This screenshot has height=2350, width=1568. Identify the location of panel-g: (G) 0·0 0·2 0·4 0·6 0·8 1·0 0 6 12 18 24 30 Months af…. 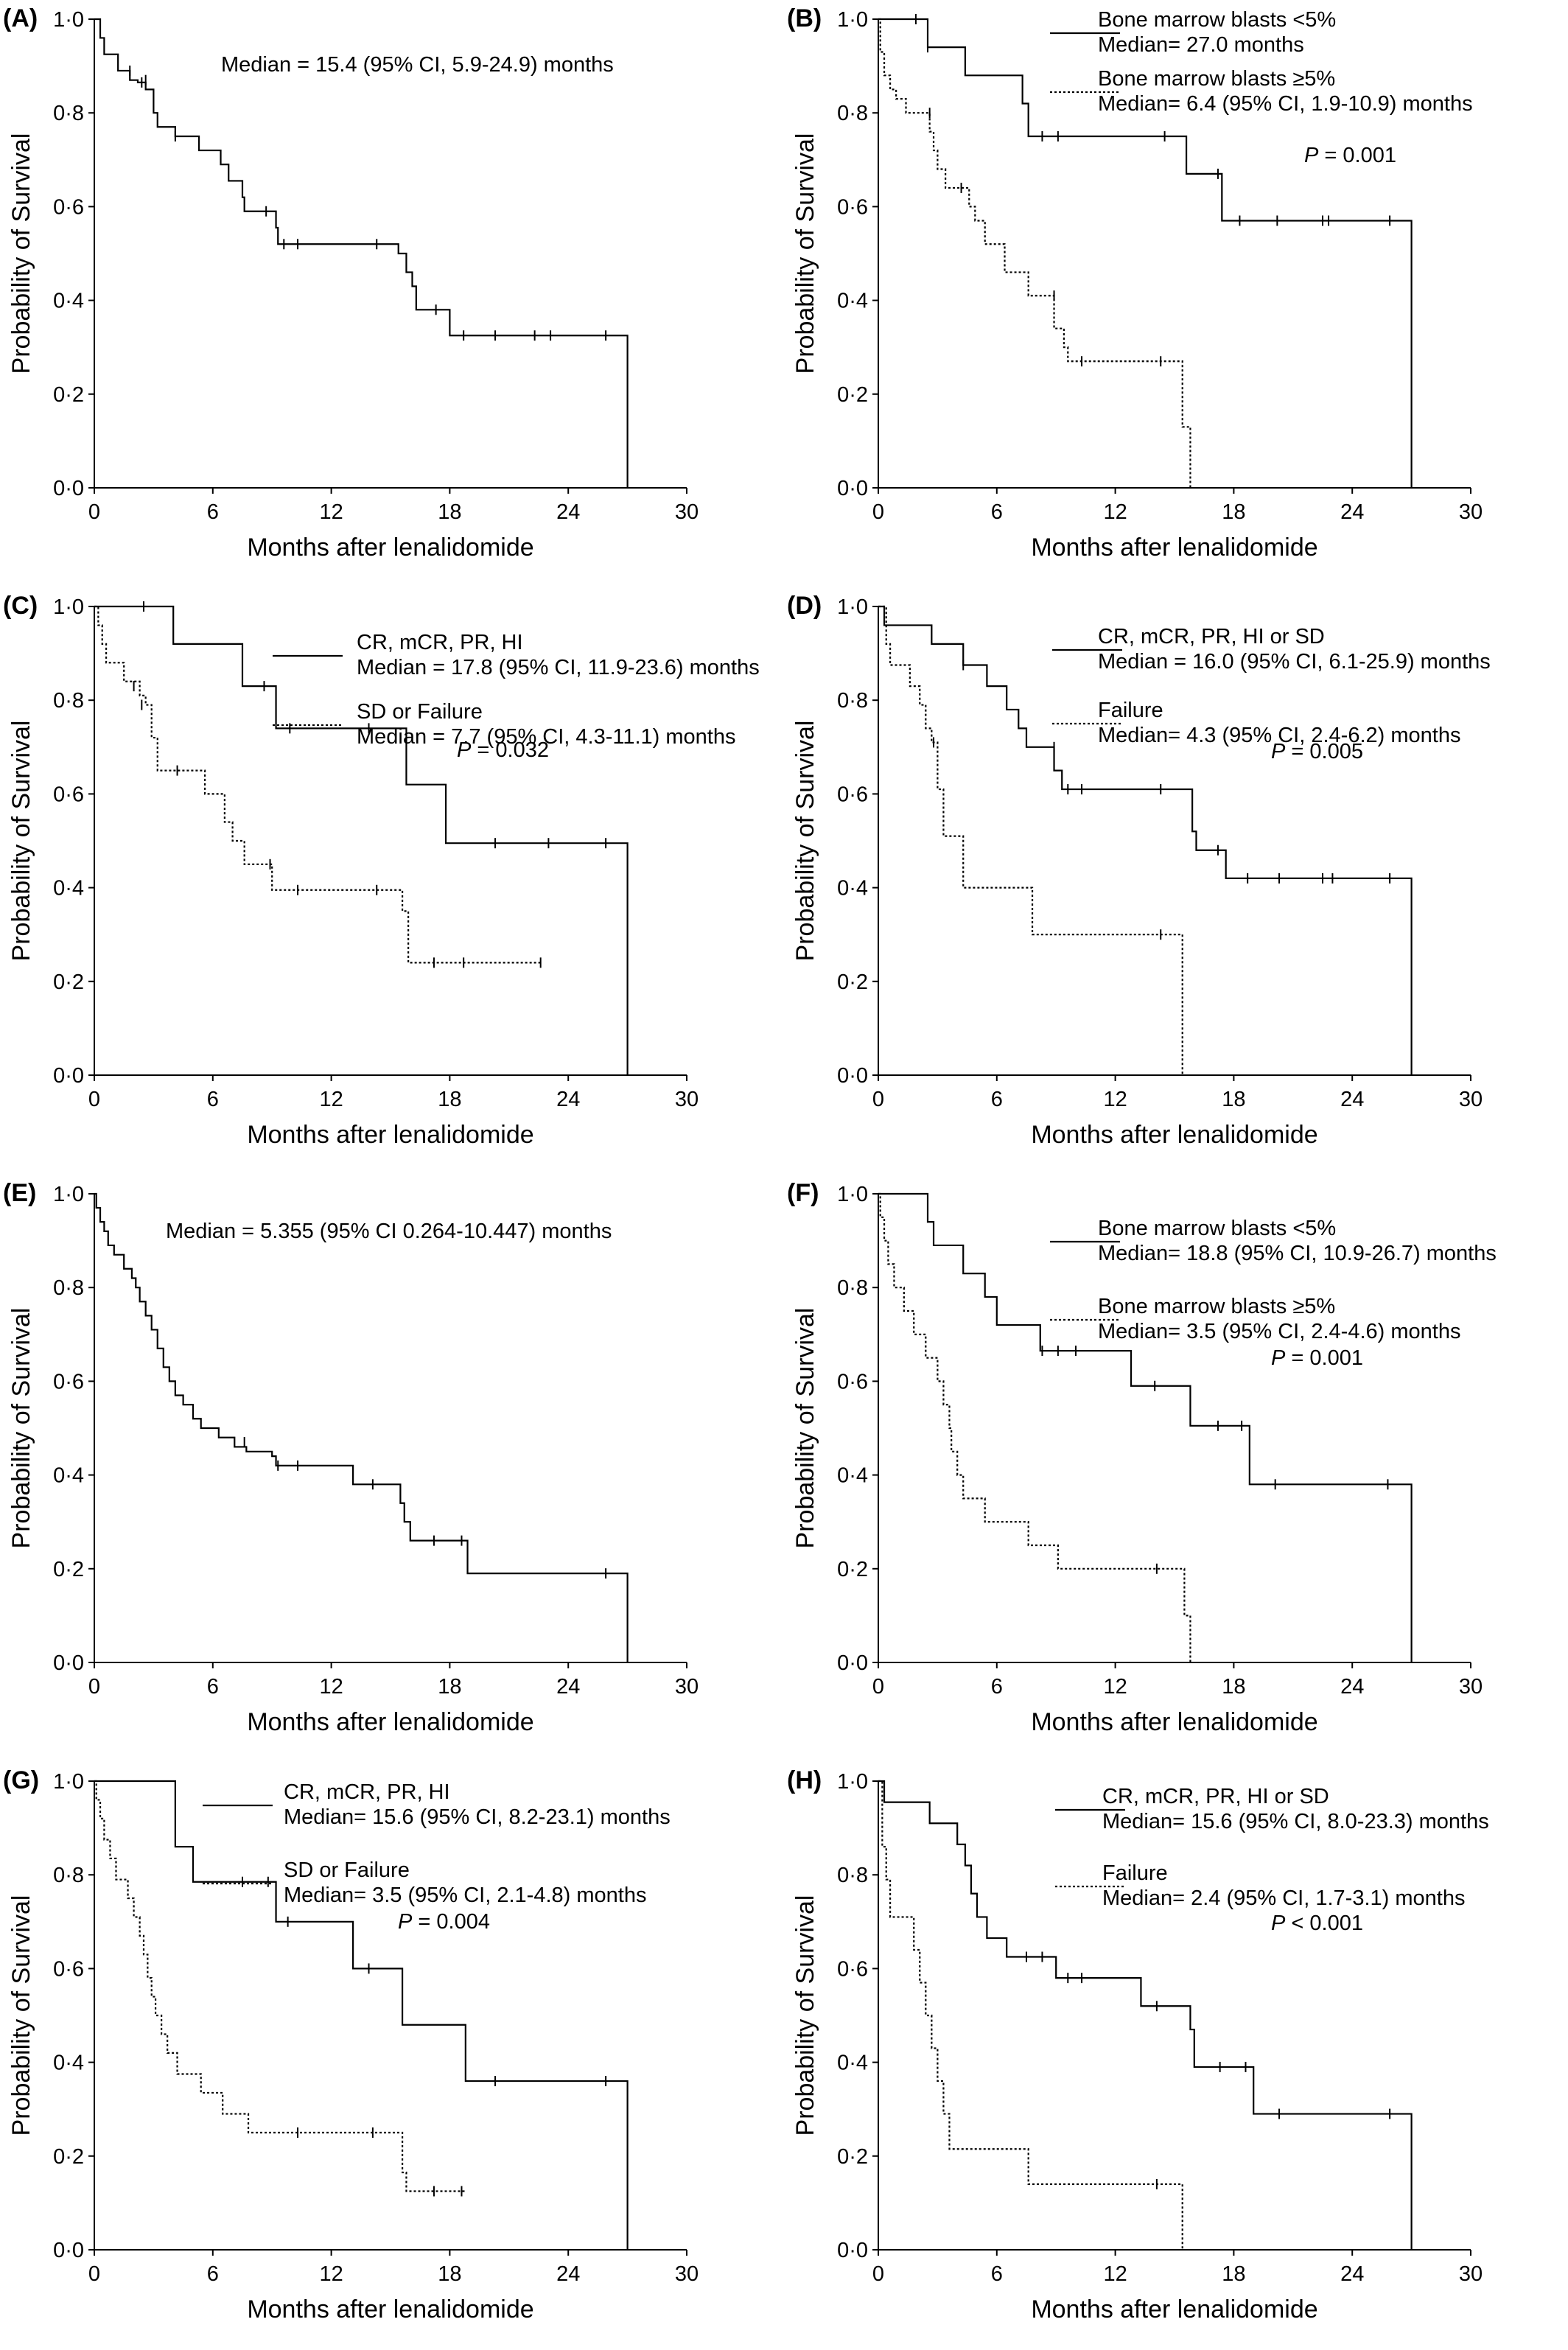
(392, 2056).